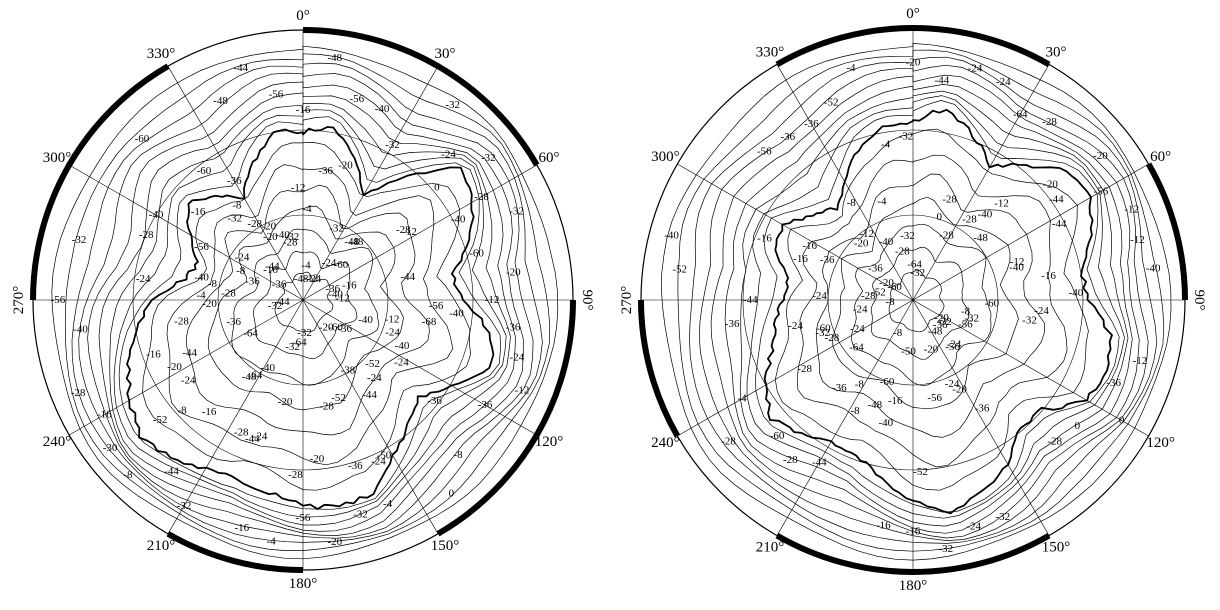 The image size is (1220, 610). I want to click on contour-value-label: -50, so click(384, 456).